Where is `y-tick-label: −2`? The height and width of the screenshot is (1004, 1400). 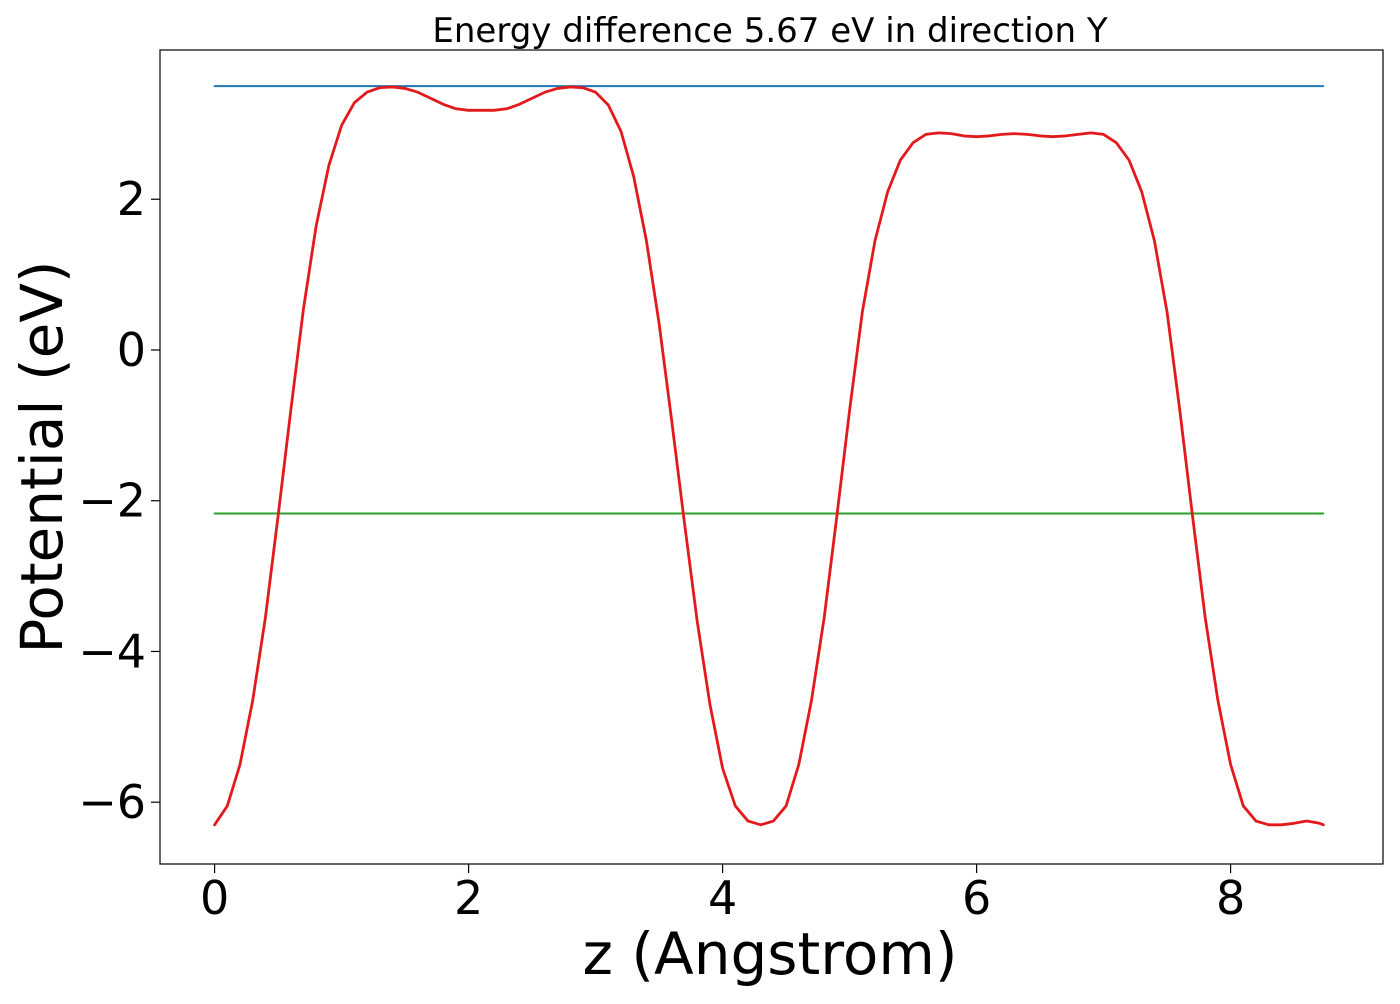
y-tick-label: −2 is located at coordinates (112, 501).